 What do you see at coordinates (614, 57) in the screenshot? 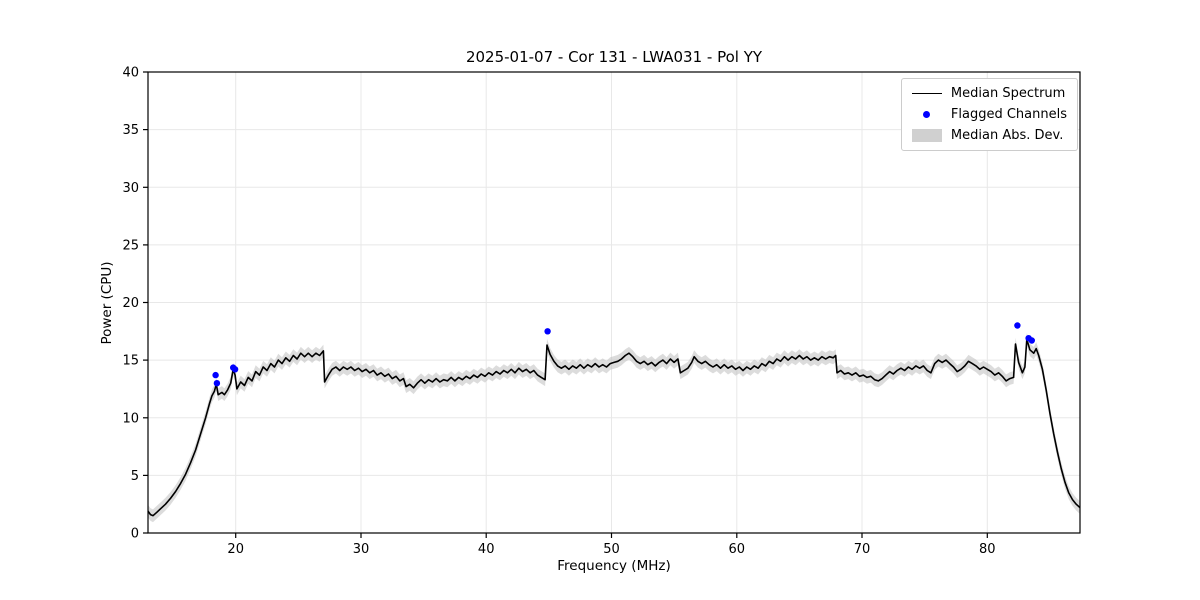
I see `chart-title: 2025-01-07 - Cor 131 - LWA031 - Pol YY` at bounding box center [614, 57].